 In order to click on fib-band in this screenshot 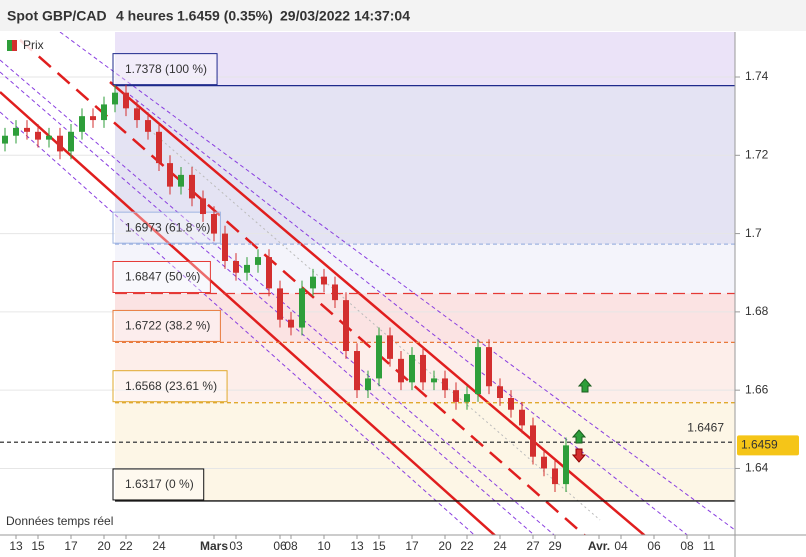, I will do `click(425, 318)`.